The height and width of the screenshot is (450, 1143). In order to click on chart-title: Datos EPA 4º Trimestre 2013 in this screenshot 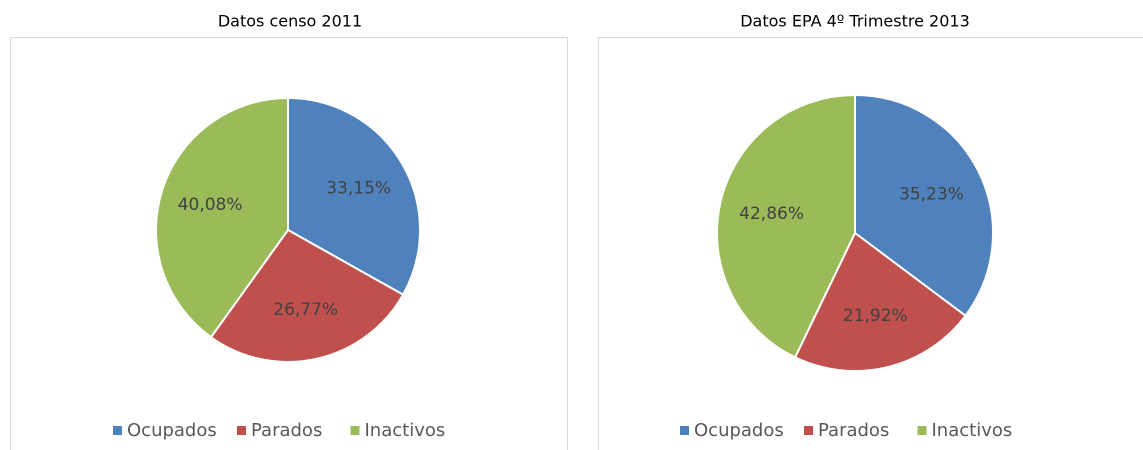, I will do `click(855, 21)`.